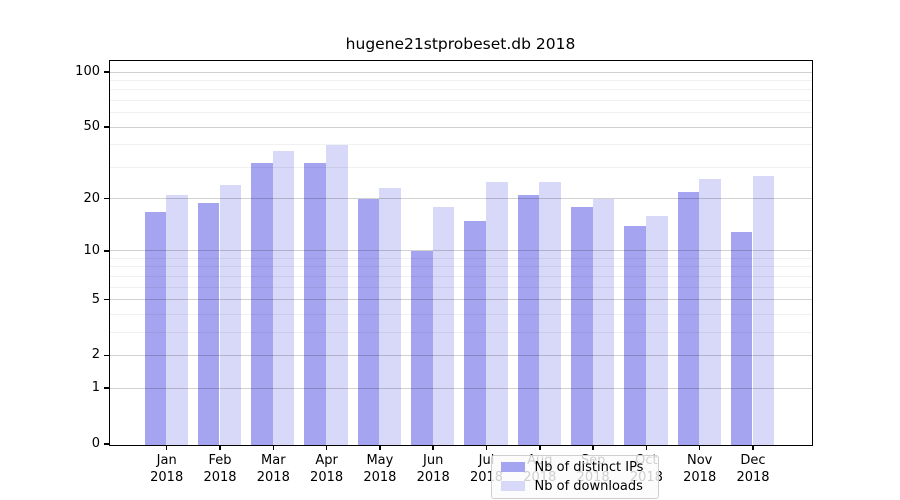 The width and height of the screenshot is (900, 500). Describe the element at coordinates (327, 469) in the screenshot. I see `x-tick-label-apr: Apr 2018` at that location.